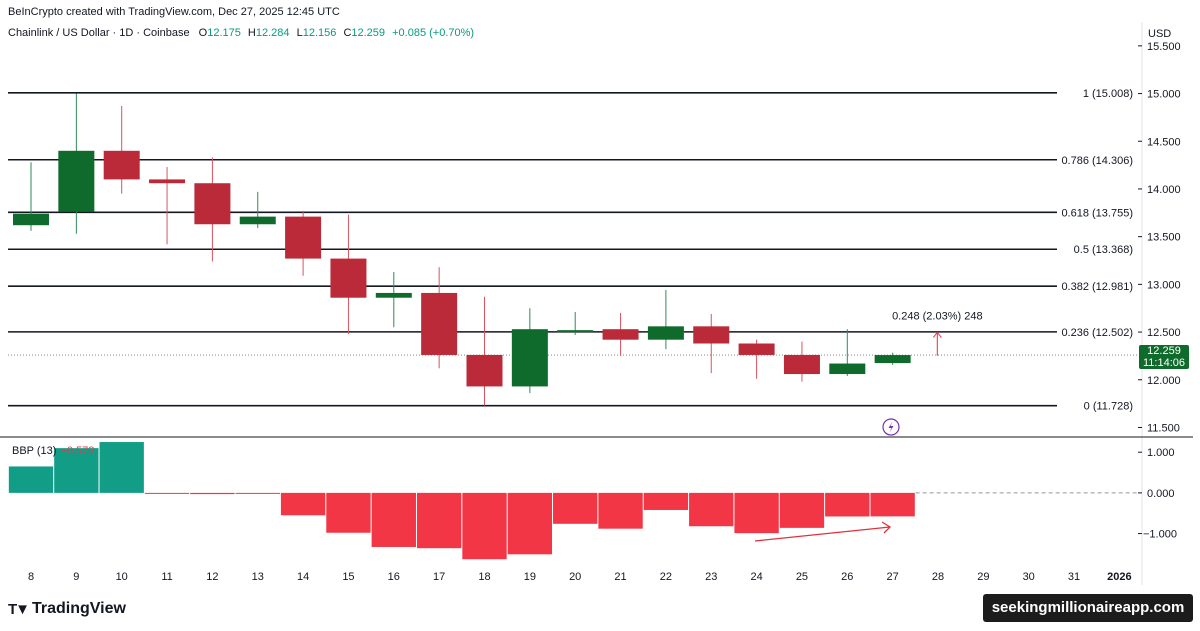  What do you see at coordinates (76, 577) in the screenshot?
I see `time-tick-label: 9` at bounding box center [76, 577].